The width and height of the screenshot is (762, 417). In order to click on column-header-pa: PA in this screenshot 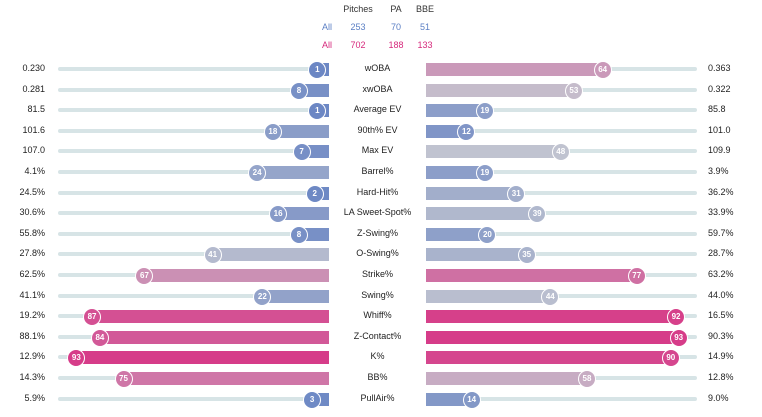, I will do `click(396, 9)`.